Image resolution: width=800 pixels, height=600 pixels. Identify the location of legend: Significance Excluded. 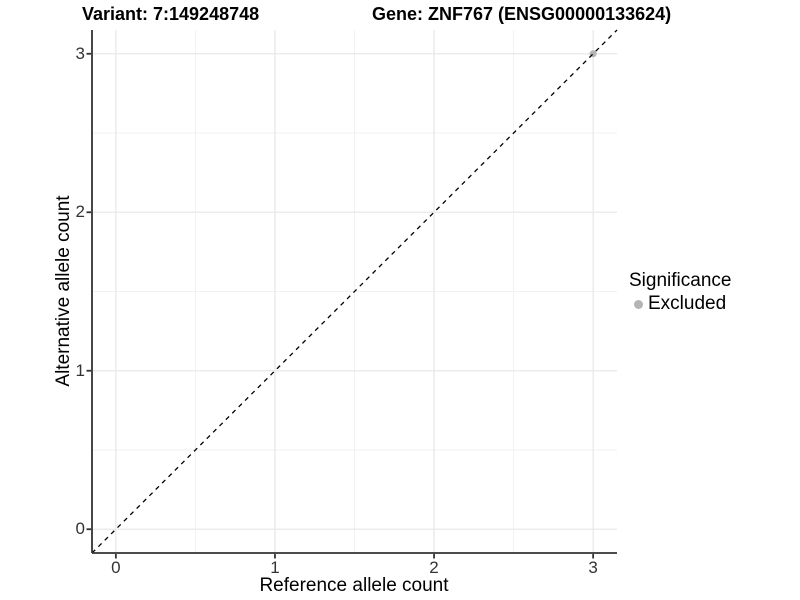
(680, 292).